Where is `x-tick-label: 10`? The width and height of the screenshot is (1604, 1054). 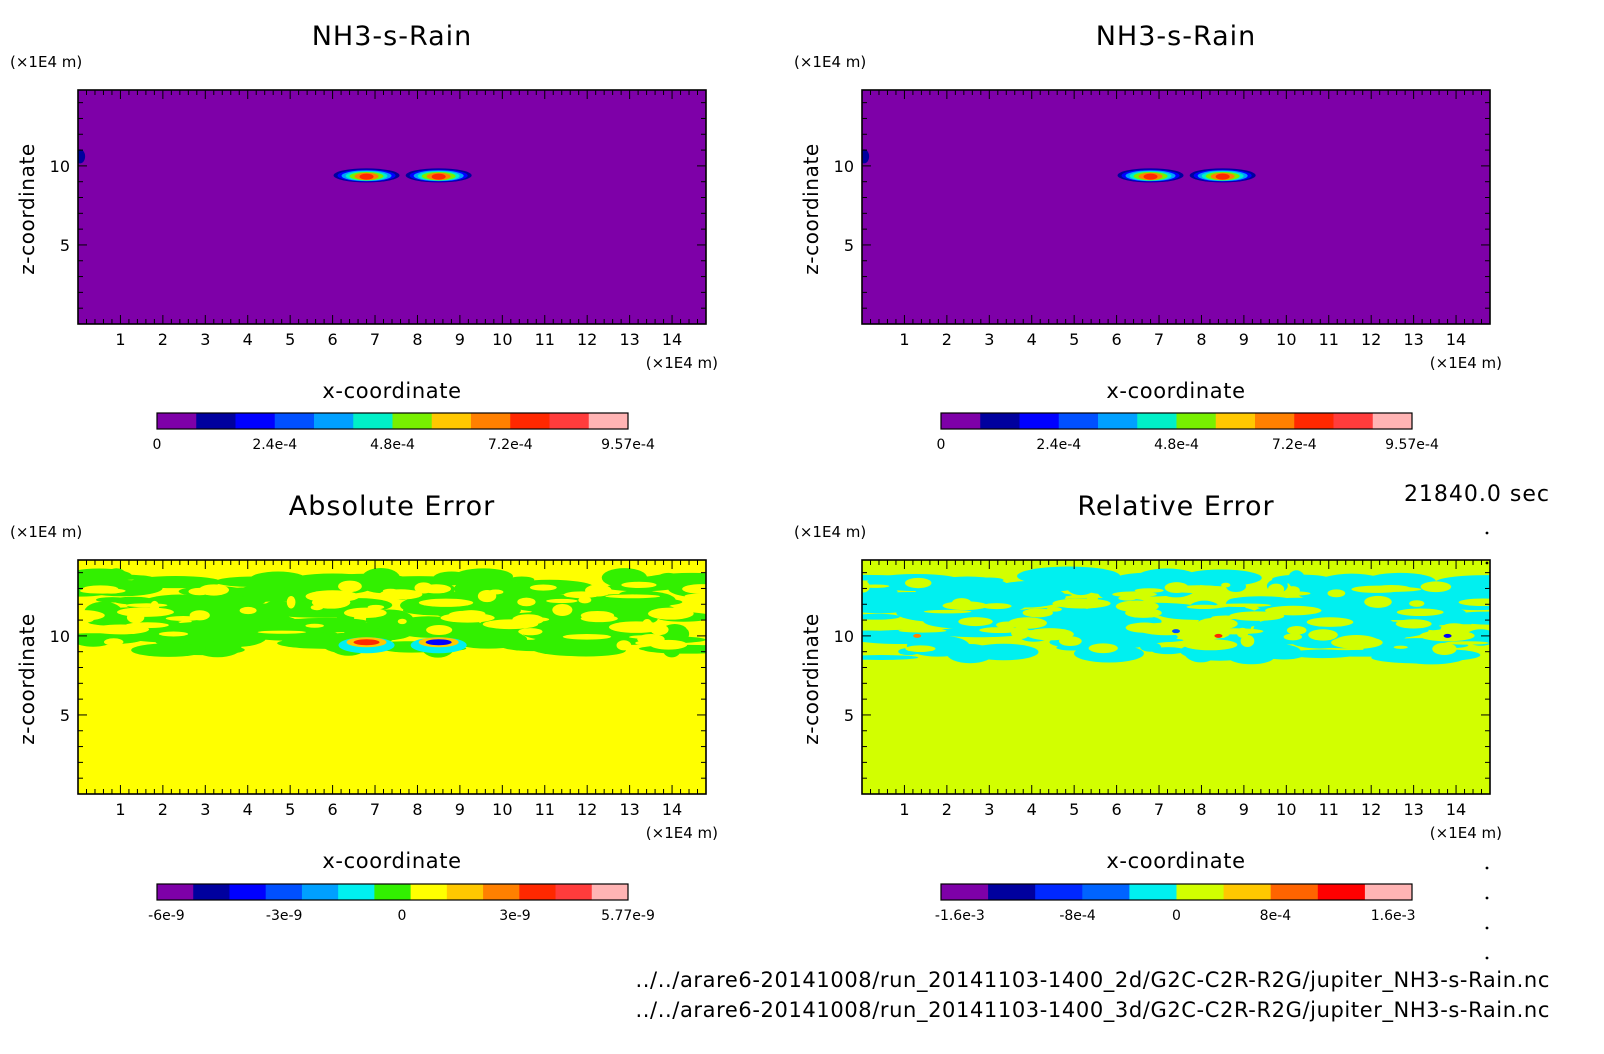
x-tick-label: 10 is located at coordinates (502, 809).